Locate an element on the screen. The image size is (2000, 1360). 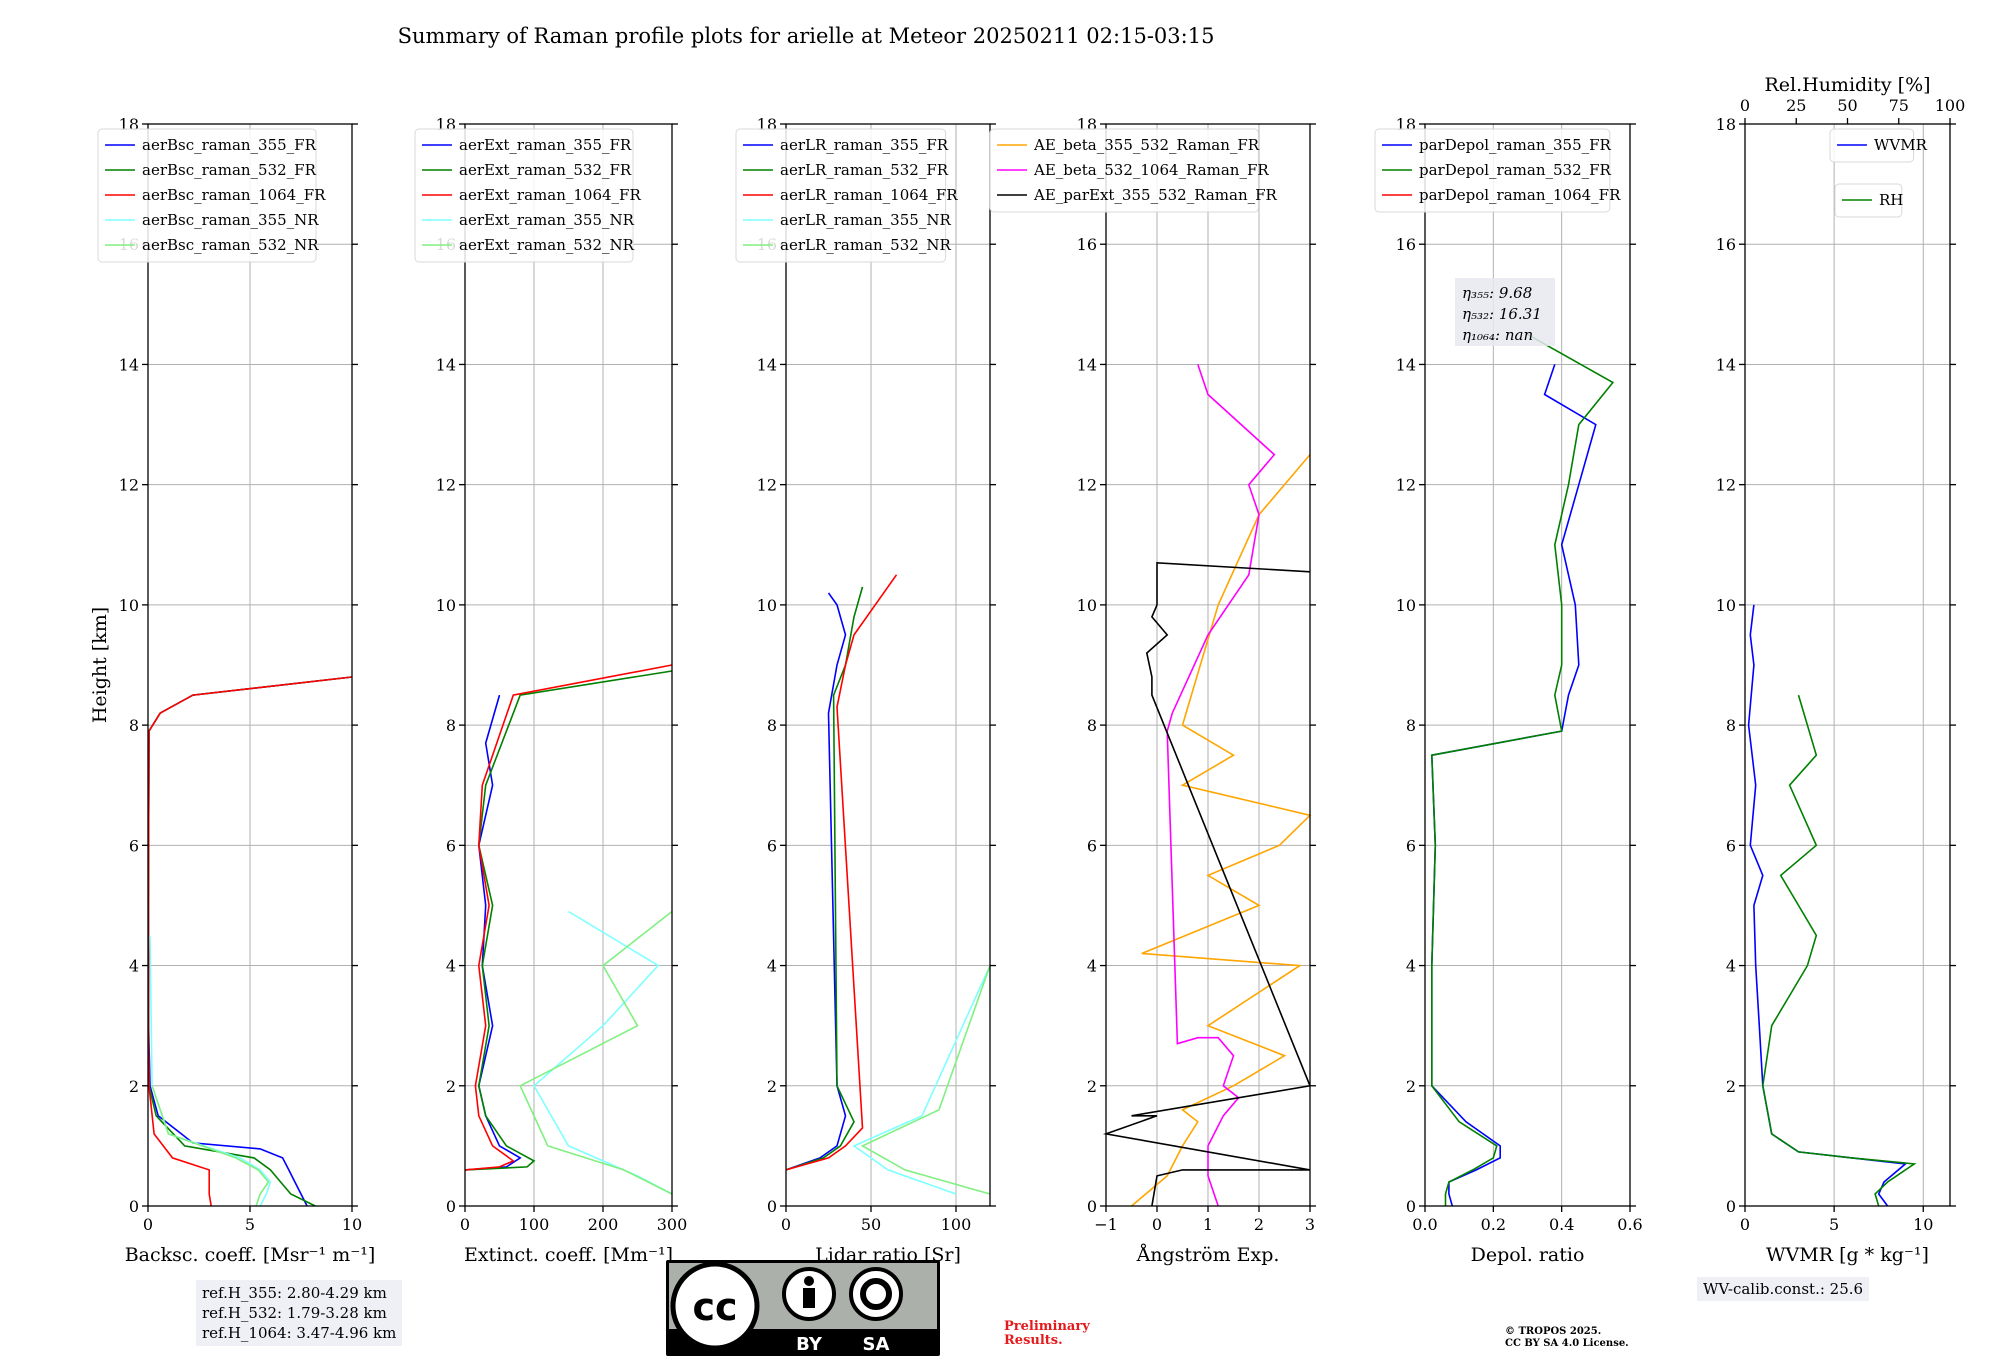
svg-text: BY is located at coordinates (809, 1344).